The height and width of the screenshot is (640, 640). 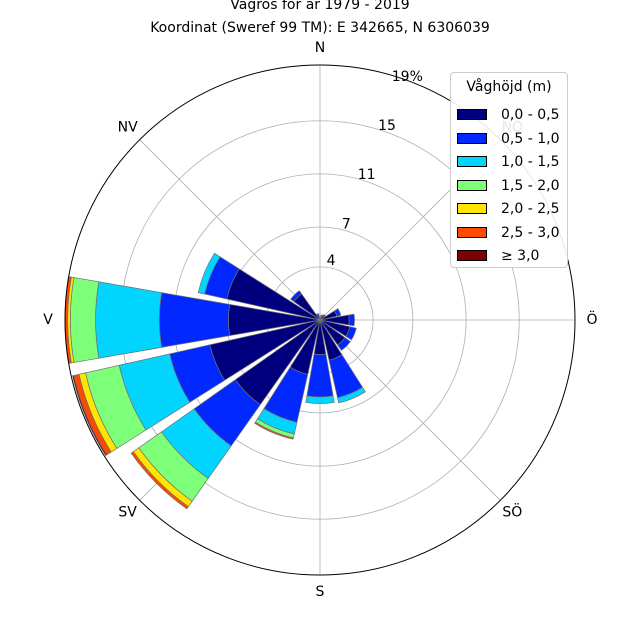 I want to click on radial-tick-label: 15, so click(x=387, y=126).